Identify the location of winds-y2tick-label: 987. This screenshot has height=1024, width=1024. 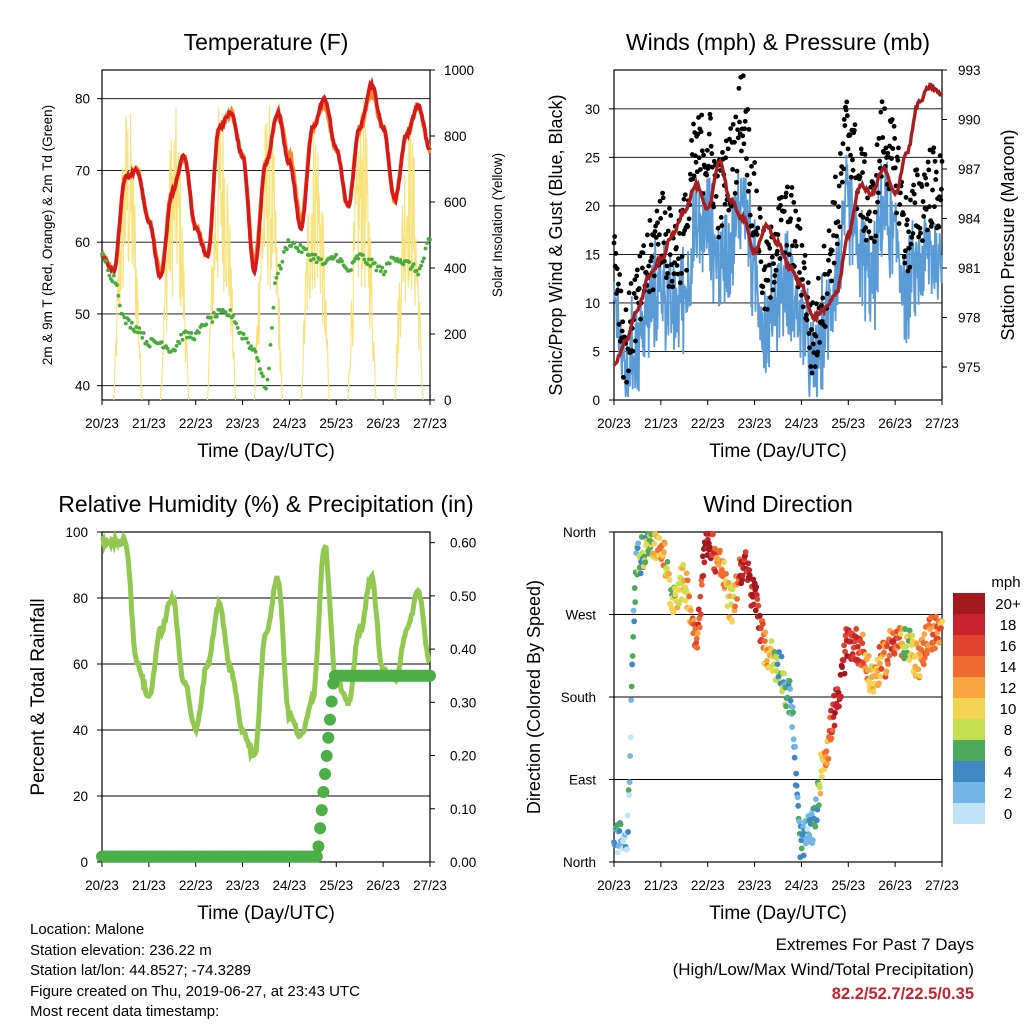
(969, 169).